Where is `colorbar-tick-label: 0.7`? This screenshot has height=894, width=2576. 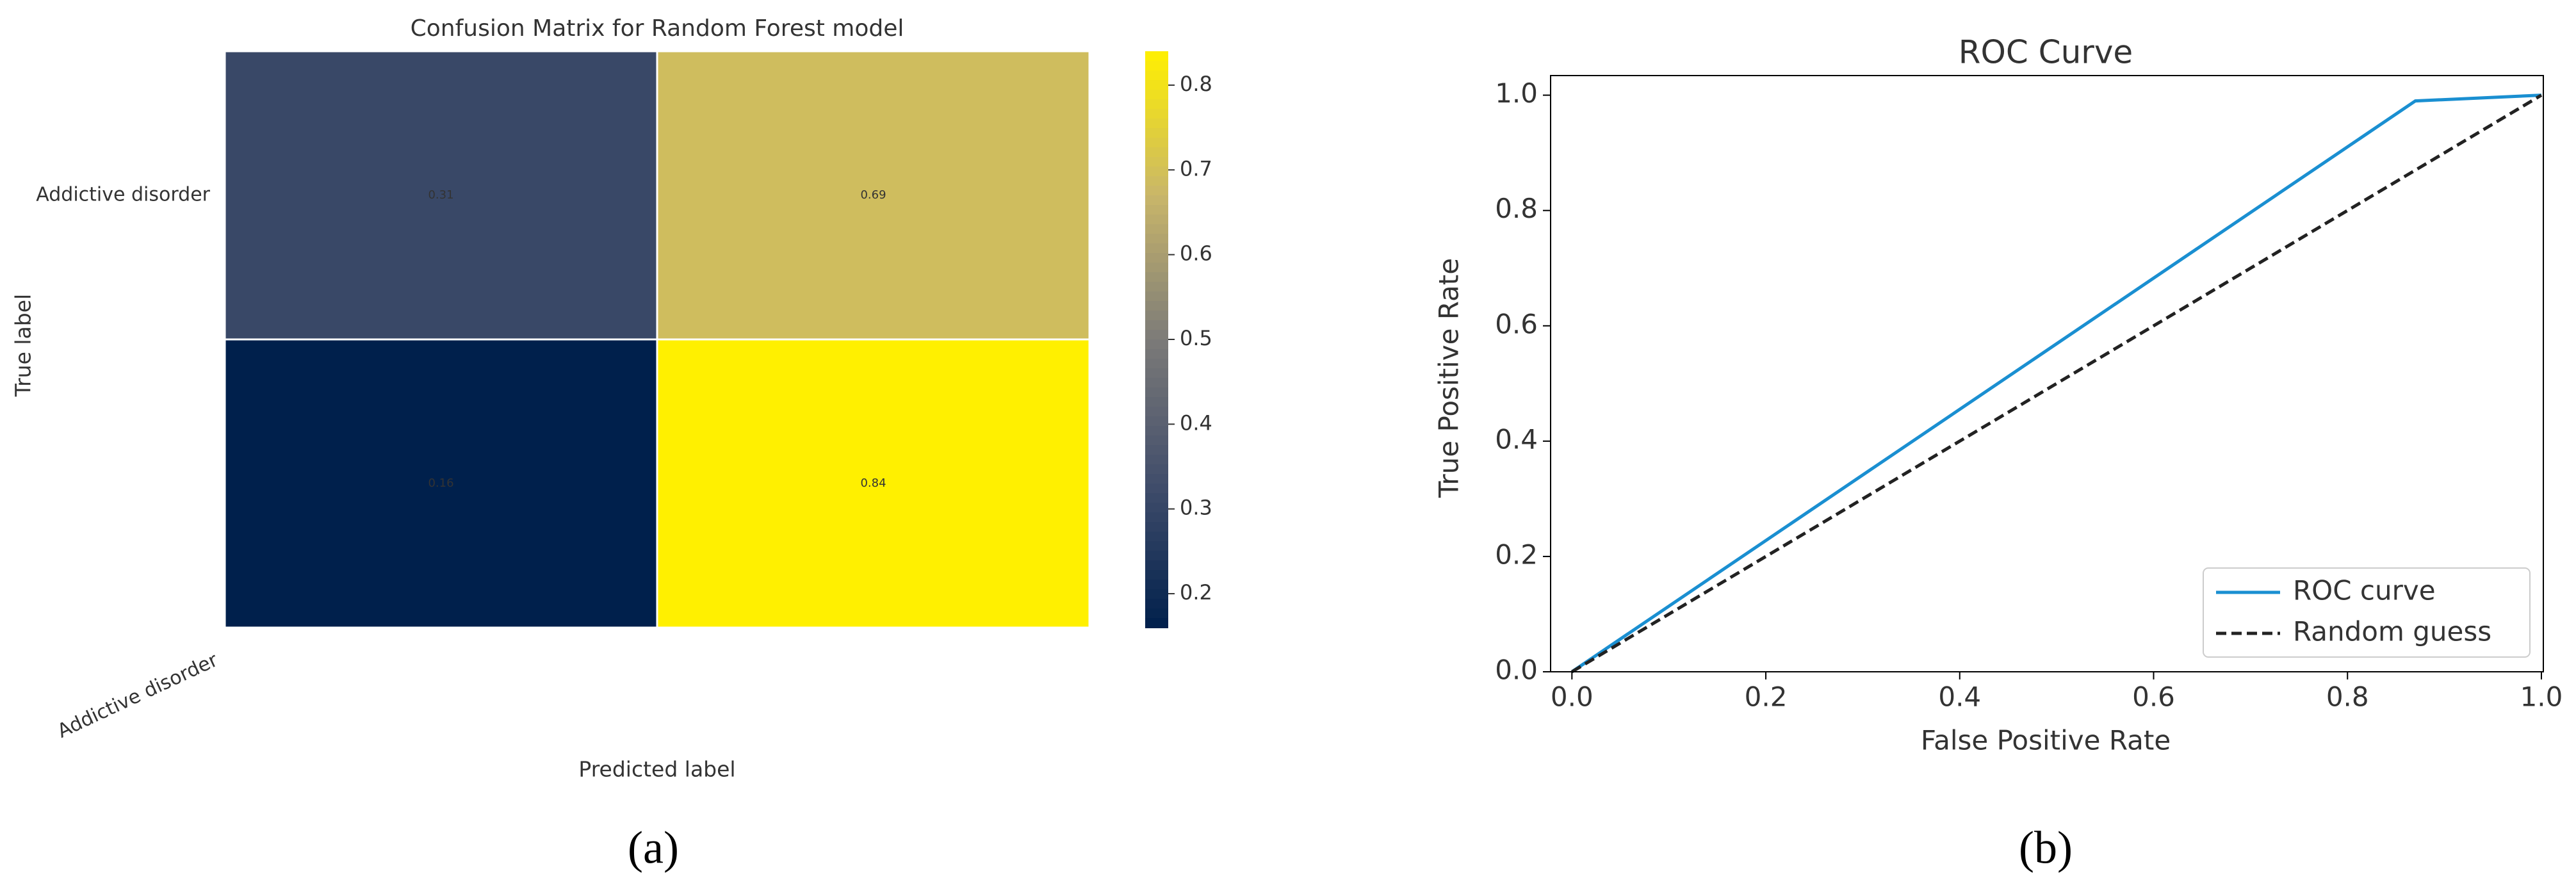 colorbar-tick-label: 0.7 is located at coordinates (1196, 168).